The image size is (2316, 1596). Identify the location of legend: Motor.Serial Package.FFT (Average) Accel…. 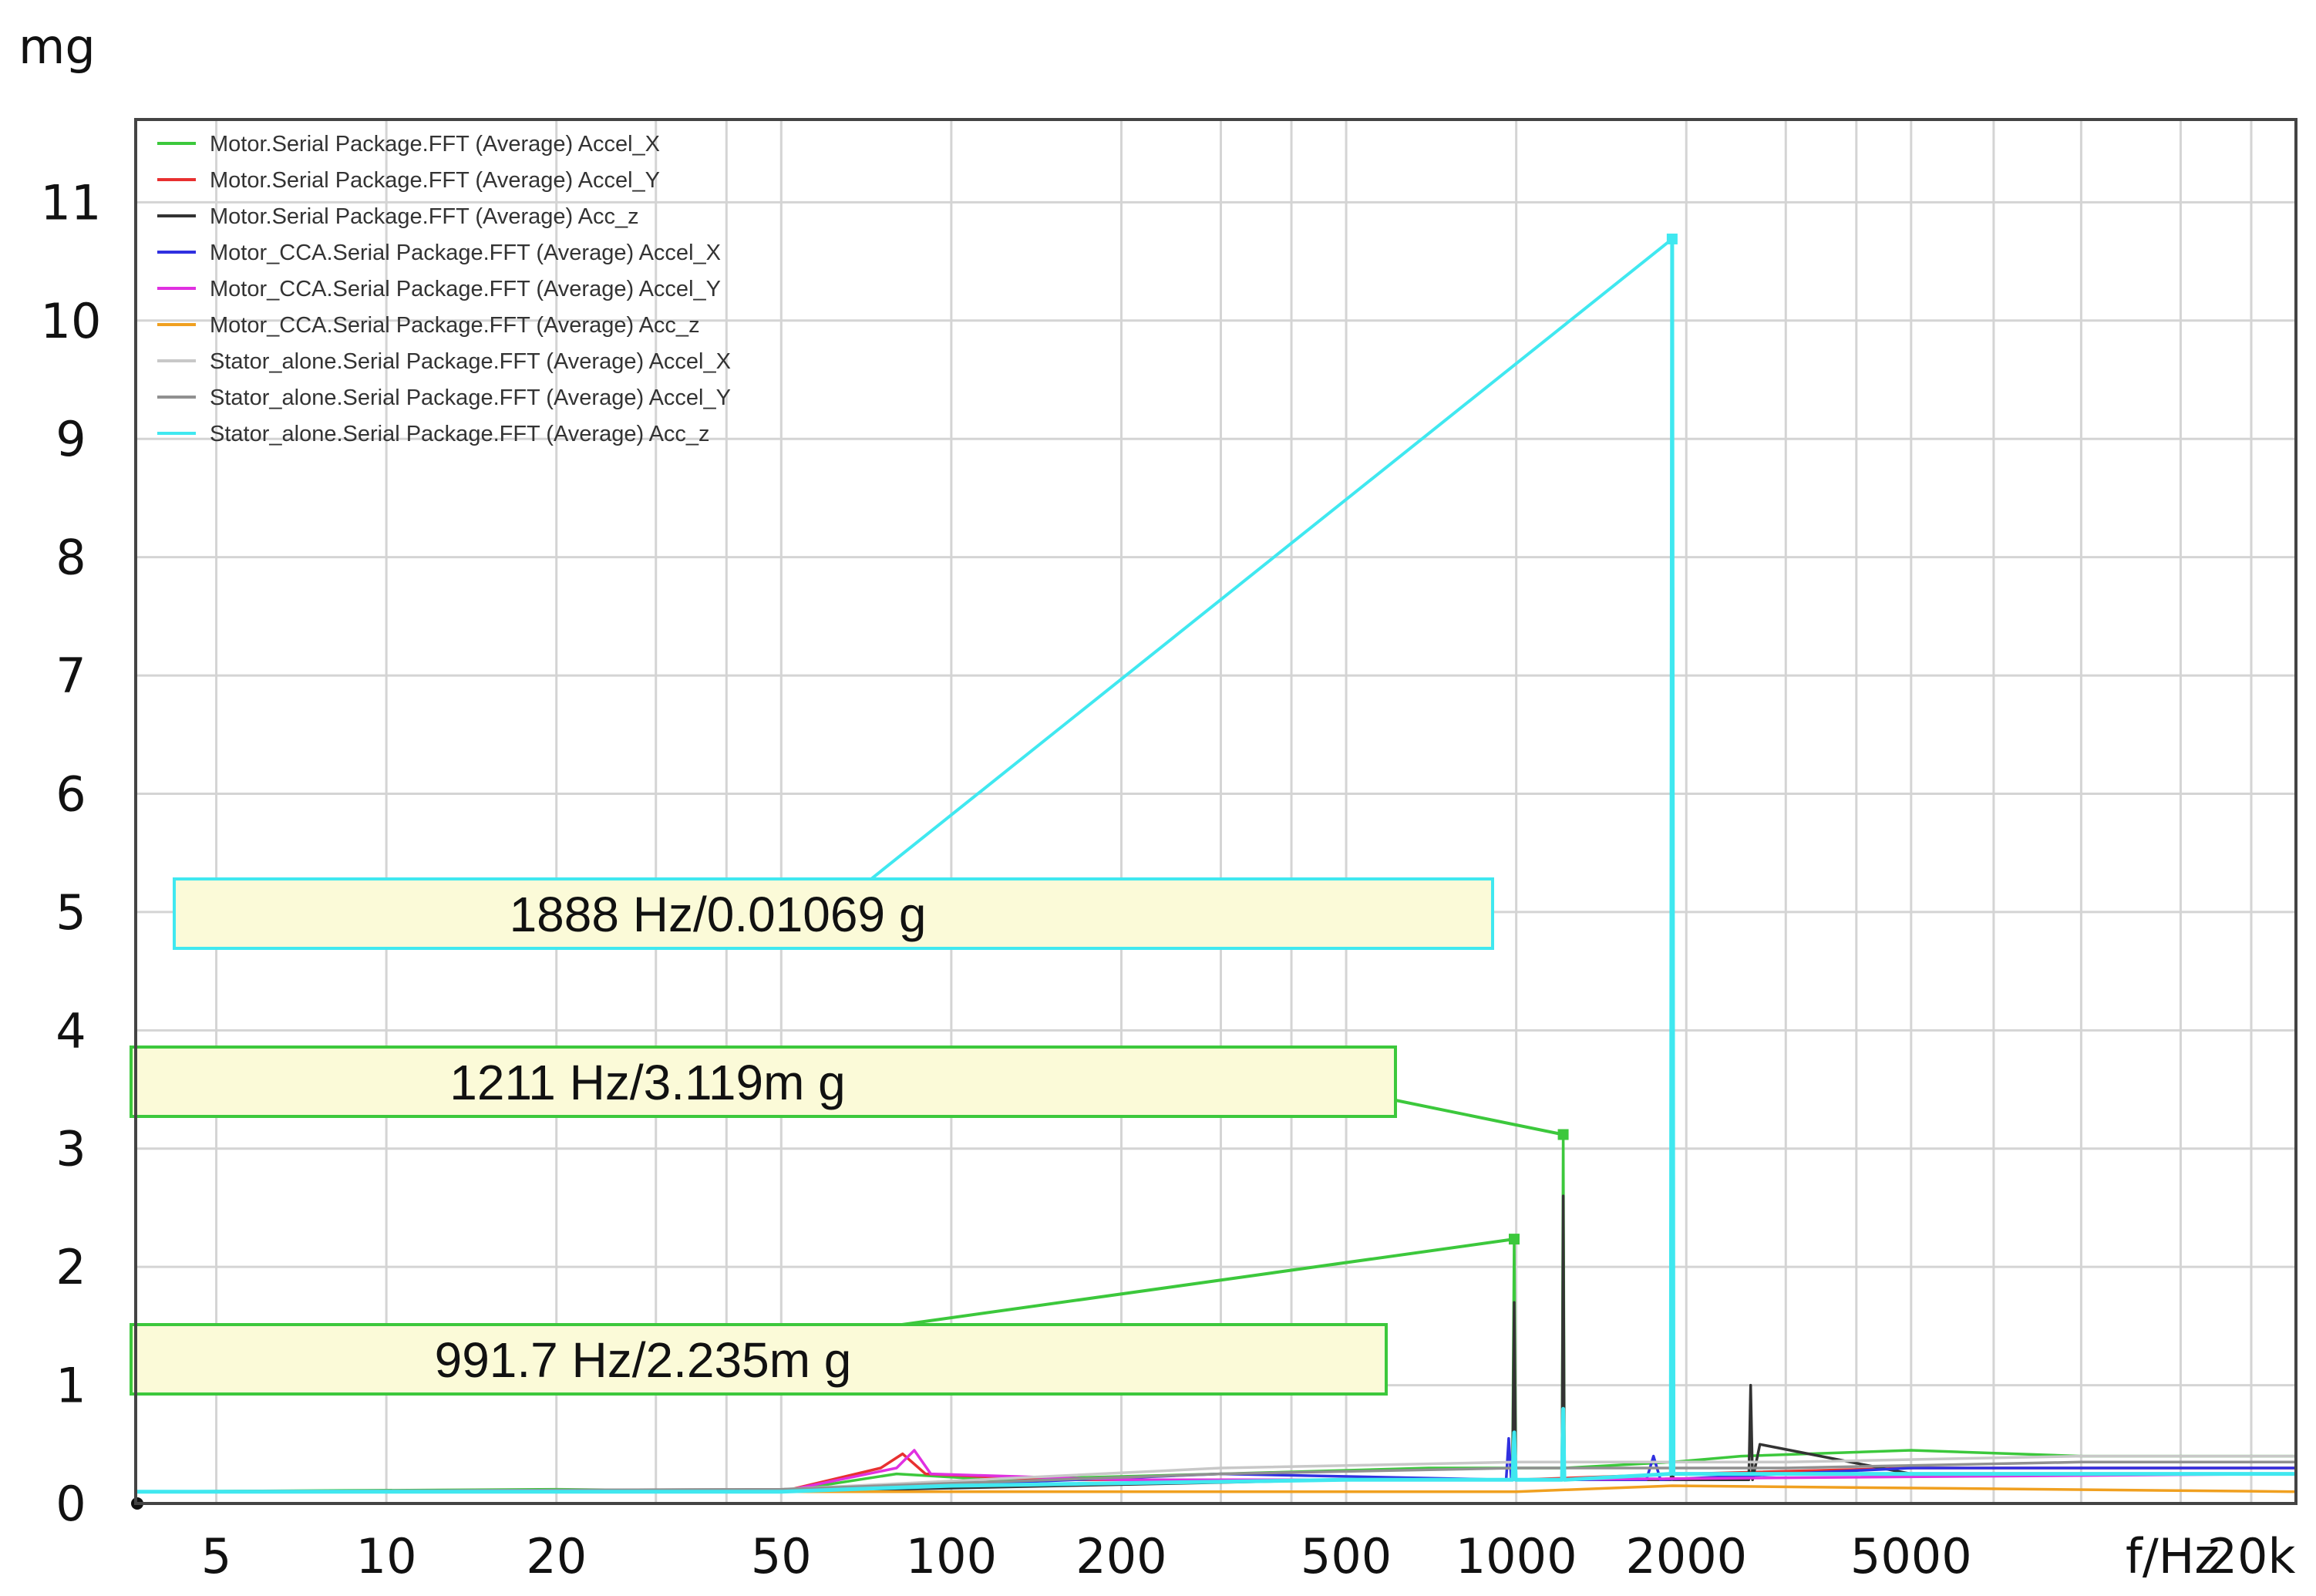
(444, 289).